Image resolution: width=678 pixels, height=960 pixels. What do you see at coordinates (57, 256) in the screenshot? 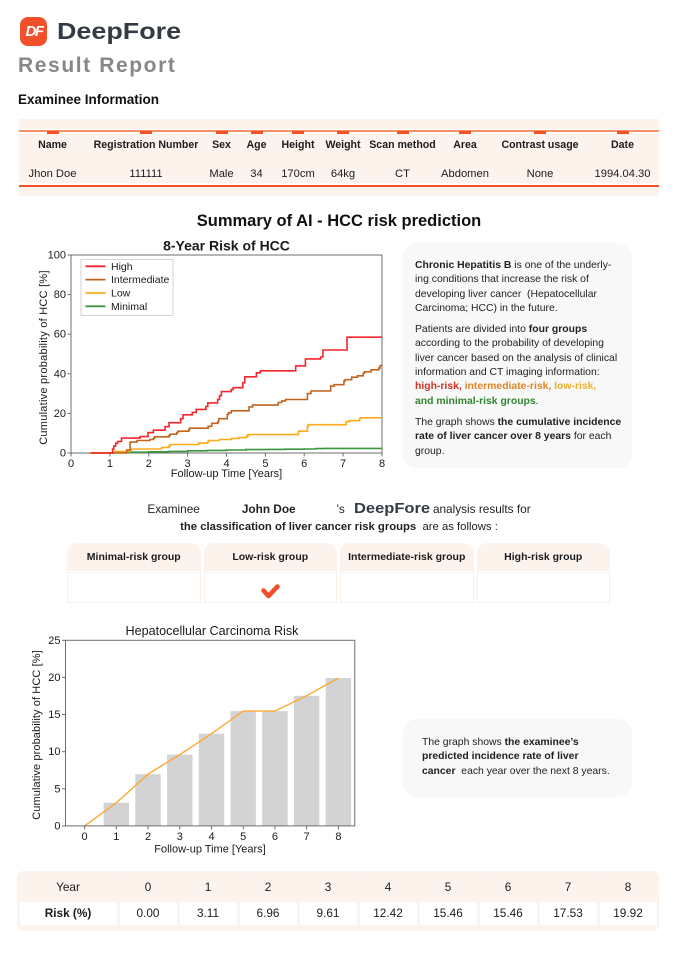
I see `svg-text: 100` at bounding box center [57, 256].